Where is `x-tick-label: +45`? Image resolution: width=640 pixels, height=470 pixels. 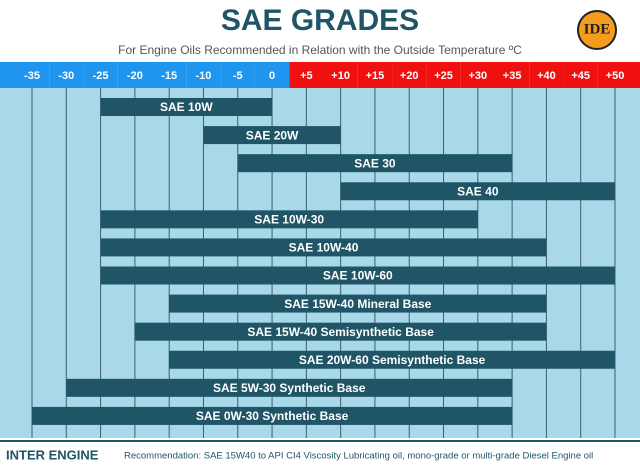
x-tick-label: +45 is located at coordinates (580, 76).